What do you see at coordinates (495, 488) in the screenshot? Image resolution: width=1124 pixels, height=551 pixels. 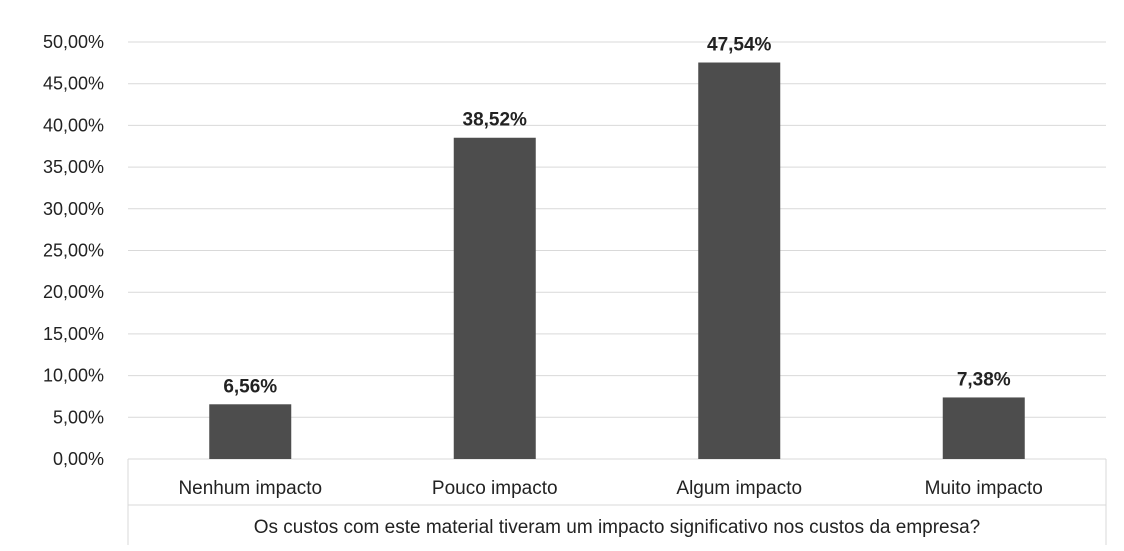 I see `x-category-label: Pouco impacto` at bounding box center [495, 488].